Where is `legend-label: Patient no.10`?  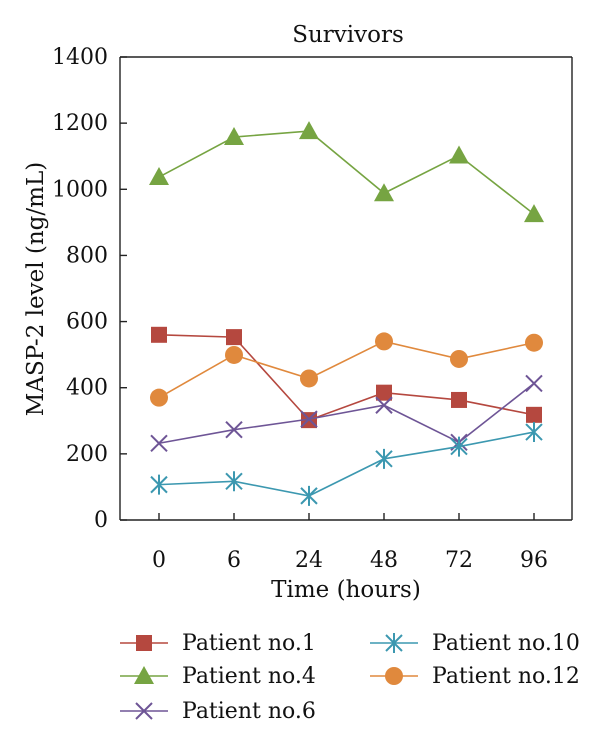 legend-label: Patient no.10 is located at coordinates (506, 643).